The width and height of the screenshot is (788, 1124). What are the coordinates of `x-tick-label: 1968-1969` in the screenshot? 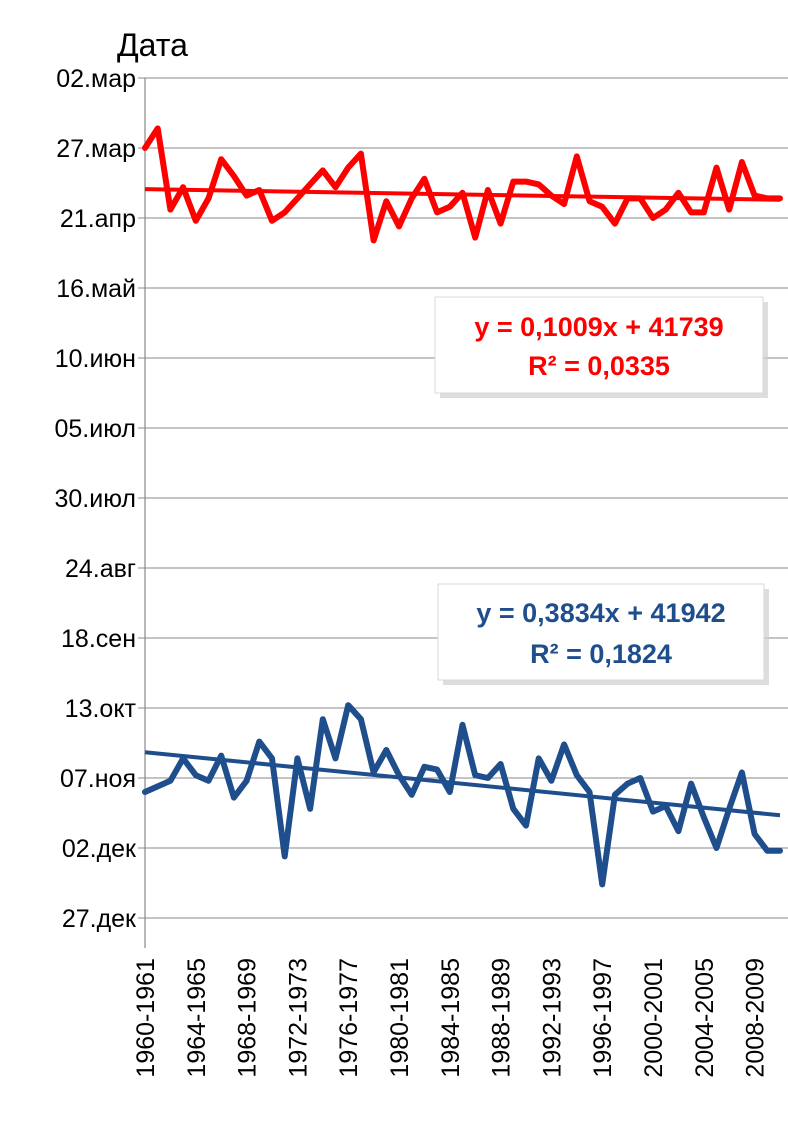 It's located at (248, 1018).